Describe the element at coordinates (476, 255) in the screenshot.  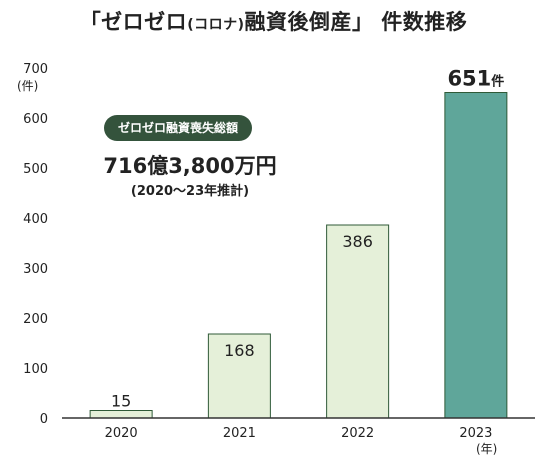
I see `bar-2023` at that location.